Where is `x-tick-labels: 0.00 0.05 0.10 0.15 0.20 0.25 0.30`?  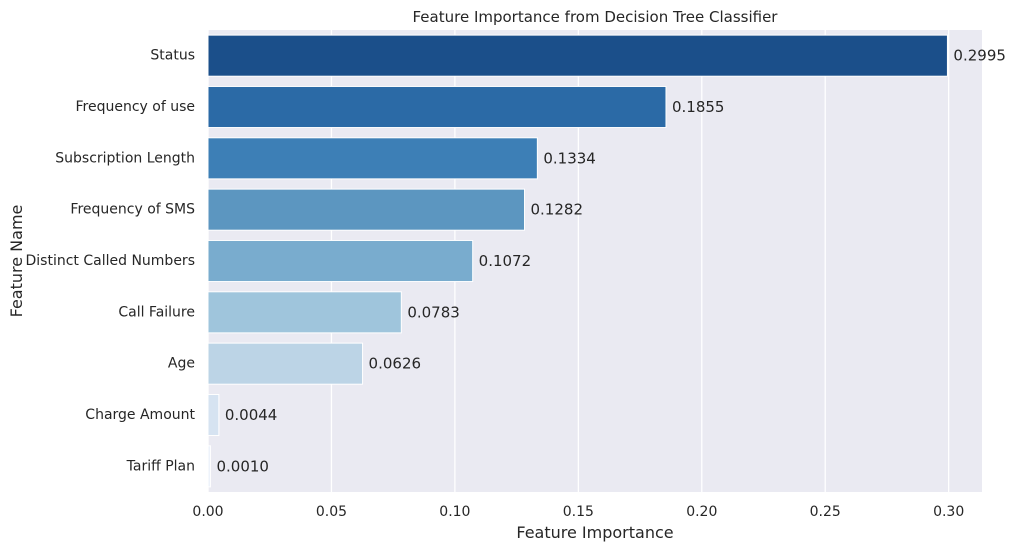 x-tick-labels: 0.00 0.05 0.10 0.15 0.20 0.25 0.30 is located at coordinates (578, 512).